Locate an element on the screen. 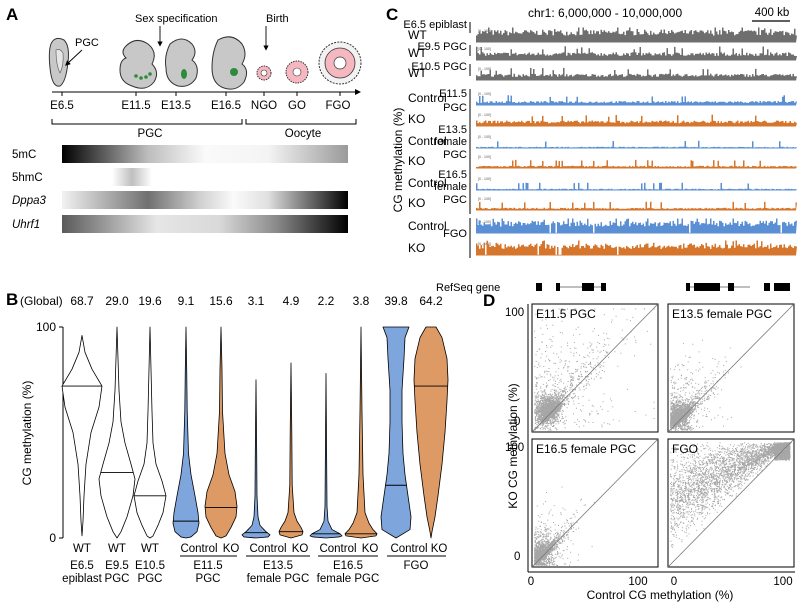 Image resolution: width=798 pixels, height=606 pixels. b-y-ticks is located at coordinates (61, 432).